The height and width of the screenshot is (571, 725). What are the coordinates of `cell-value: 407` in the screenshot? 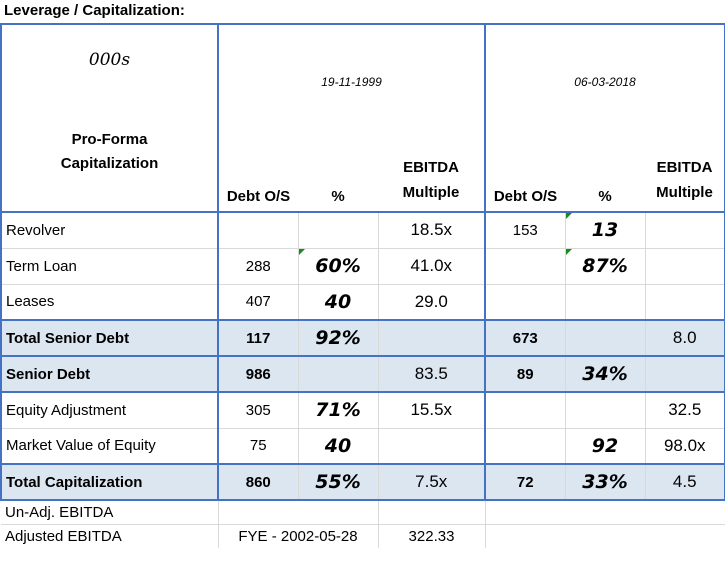 It's located at (258, 302).